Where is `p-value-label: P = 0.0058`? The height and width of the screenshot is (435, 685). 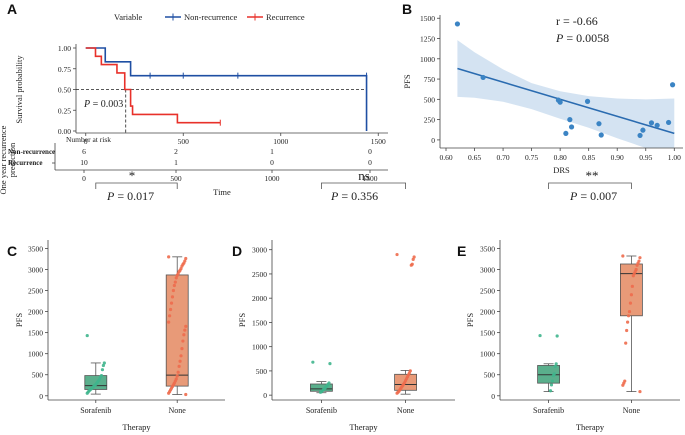
p-value-label: P = 0.0058 is located at coordinates (582, 38).